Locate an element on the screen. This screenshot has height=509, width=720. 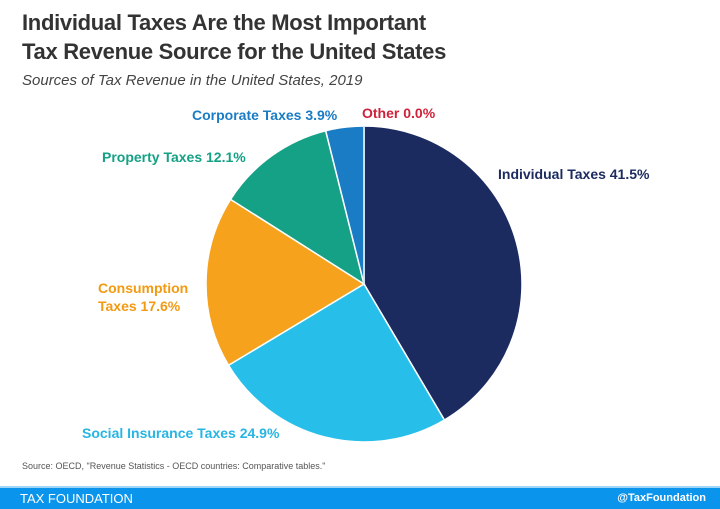
pie-slice-social-insurance-taxes is located at coordinates (336, 362).